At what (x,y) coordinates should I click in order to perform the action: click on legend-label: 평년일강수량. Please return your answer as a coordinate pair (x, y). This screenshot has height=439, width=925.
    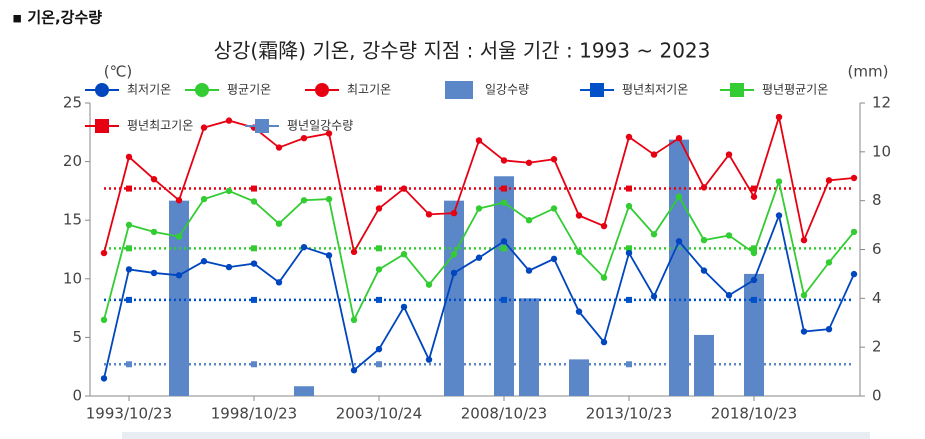
    Looking at the image, I should click on (320, 126).